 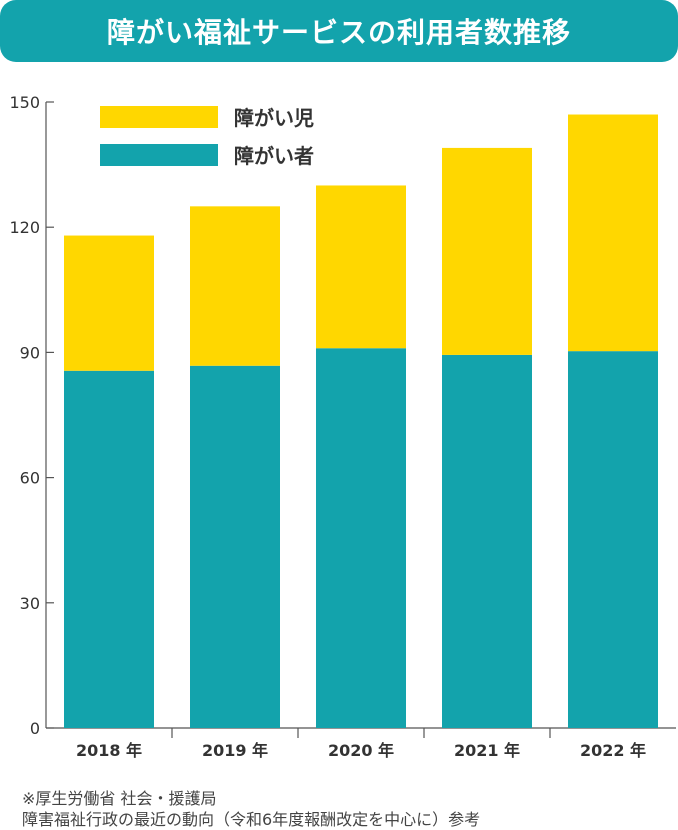 I want to click on legend-label-0: 障がい児, so click(x=274, y=118).